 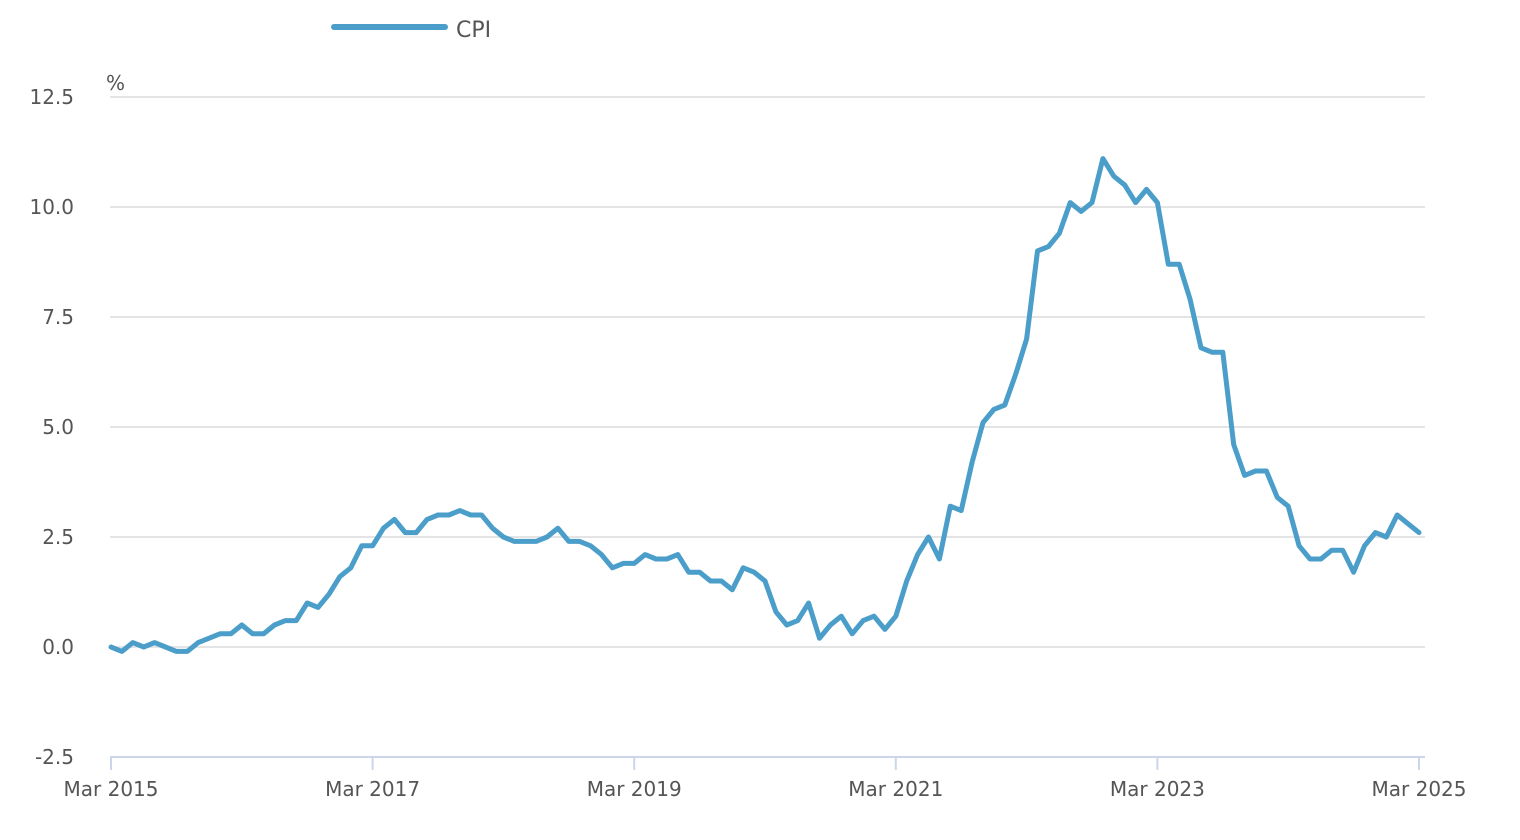 What do you see at coordinates (111, 789) in the screenshot?
I see `x-tick-label: Mar 2015` at bounding box center [111, 789].